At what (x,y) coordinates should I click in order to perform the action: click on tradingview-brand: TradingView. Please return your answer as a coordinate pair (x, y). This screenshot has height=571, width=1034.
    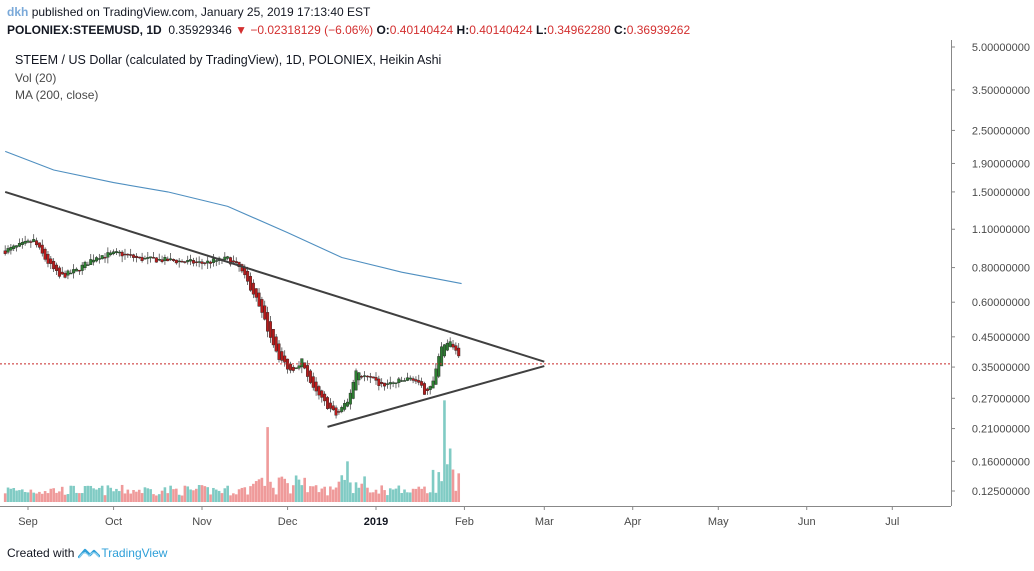
    Looking at the image, I should click on (134, 553).